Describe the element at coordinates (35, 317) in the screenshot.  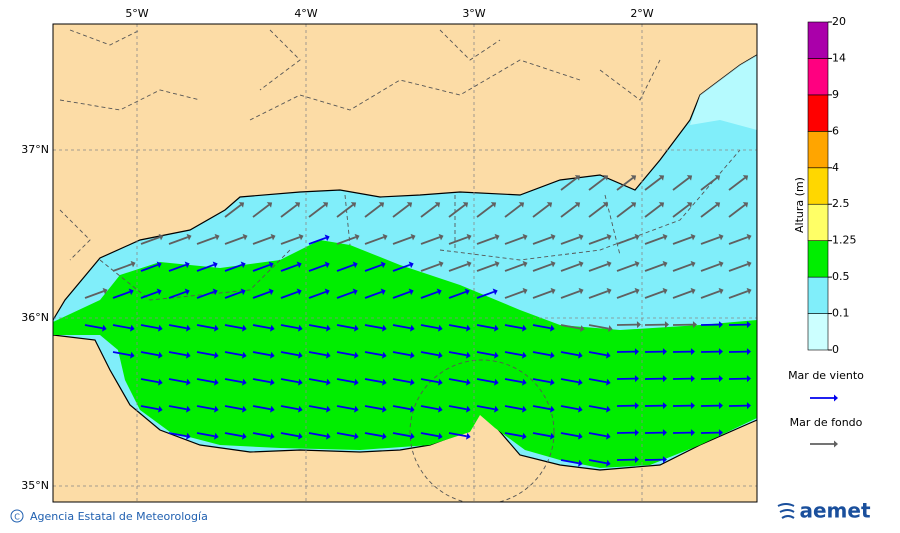
I see `lat-label: 36°N` at that location.